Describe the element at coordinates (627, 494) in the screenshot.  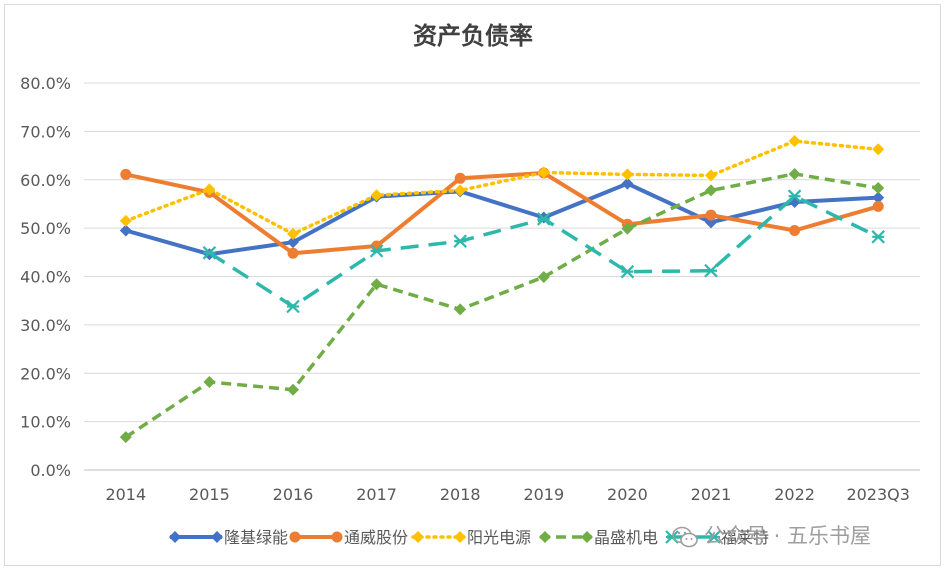
I see `x-tick-label: 2020` at that location.